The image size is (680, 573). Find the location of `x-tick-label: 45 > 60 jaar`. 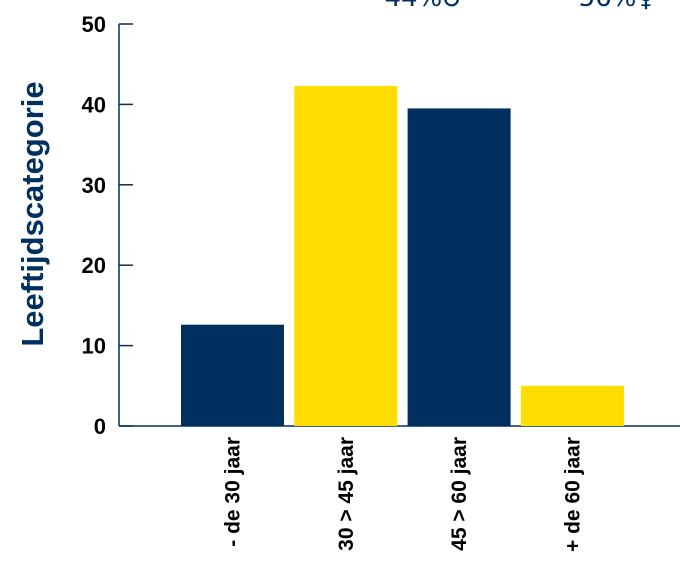

x-tick-label: 45 > 60 jaar is located at coordinates (459, 494).